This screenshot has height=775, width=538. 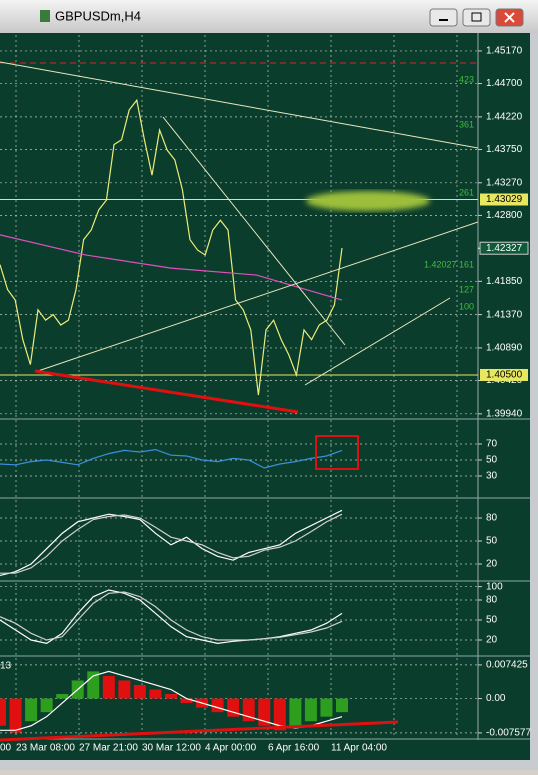 What do you see at coordinates (6, 666) in the screenshot?
I see `pane-label: 13` at bounding box center [6, 666].